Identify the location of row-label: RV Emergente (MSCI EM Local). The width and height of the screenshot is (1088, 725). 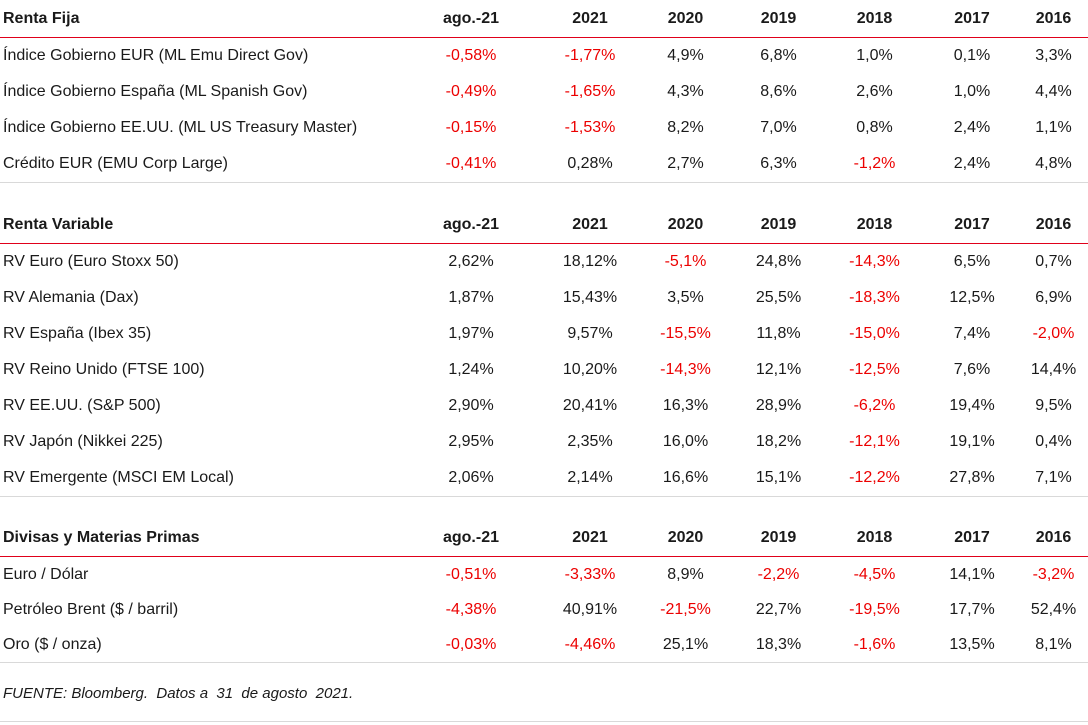
(200, 478).